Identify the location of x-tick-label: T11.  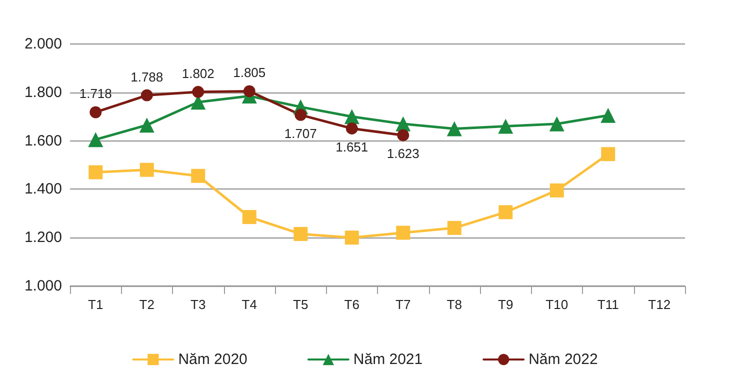
(608, 304).